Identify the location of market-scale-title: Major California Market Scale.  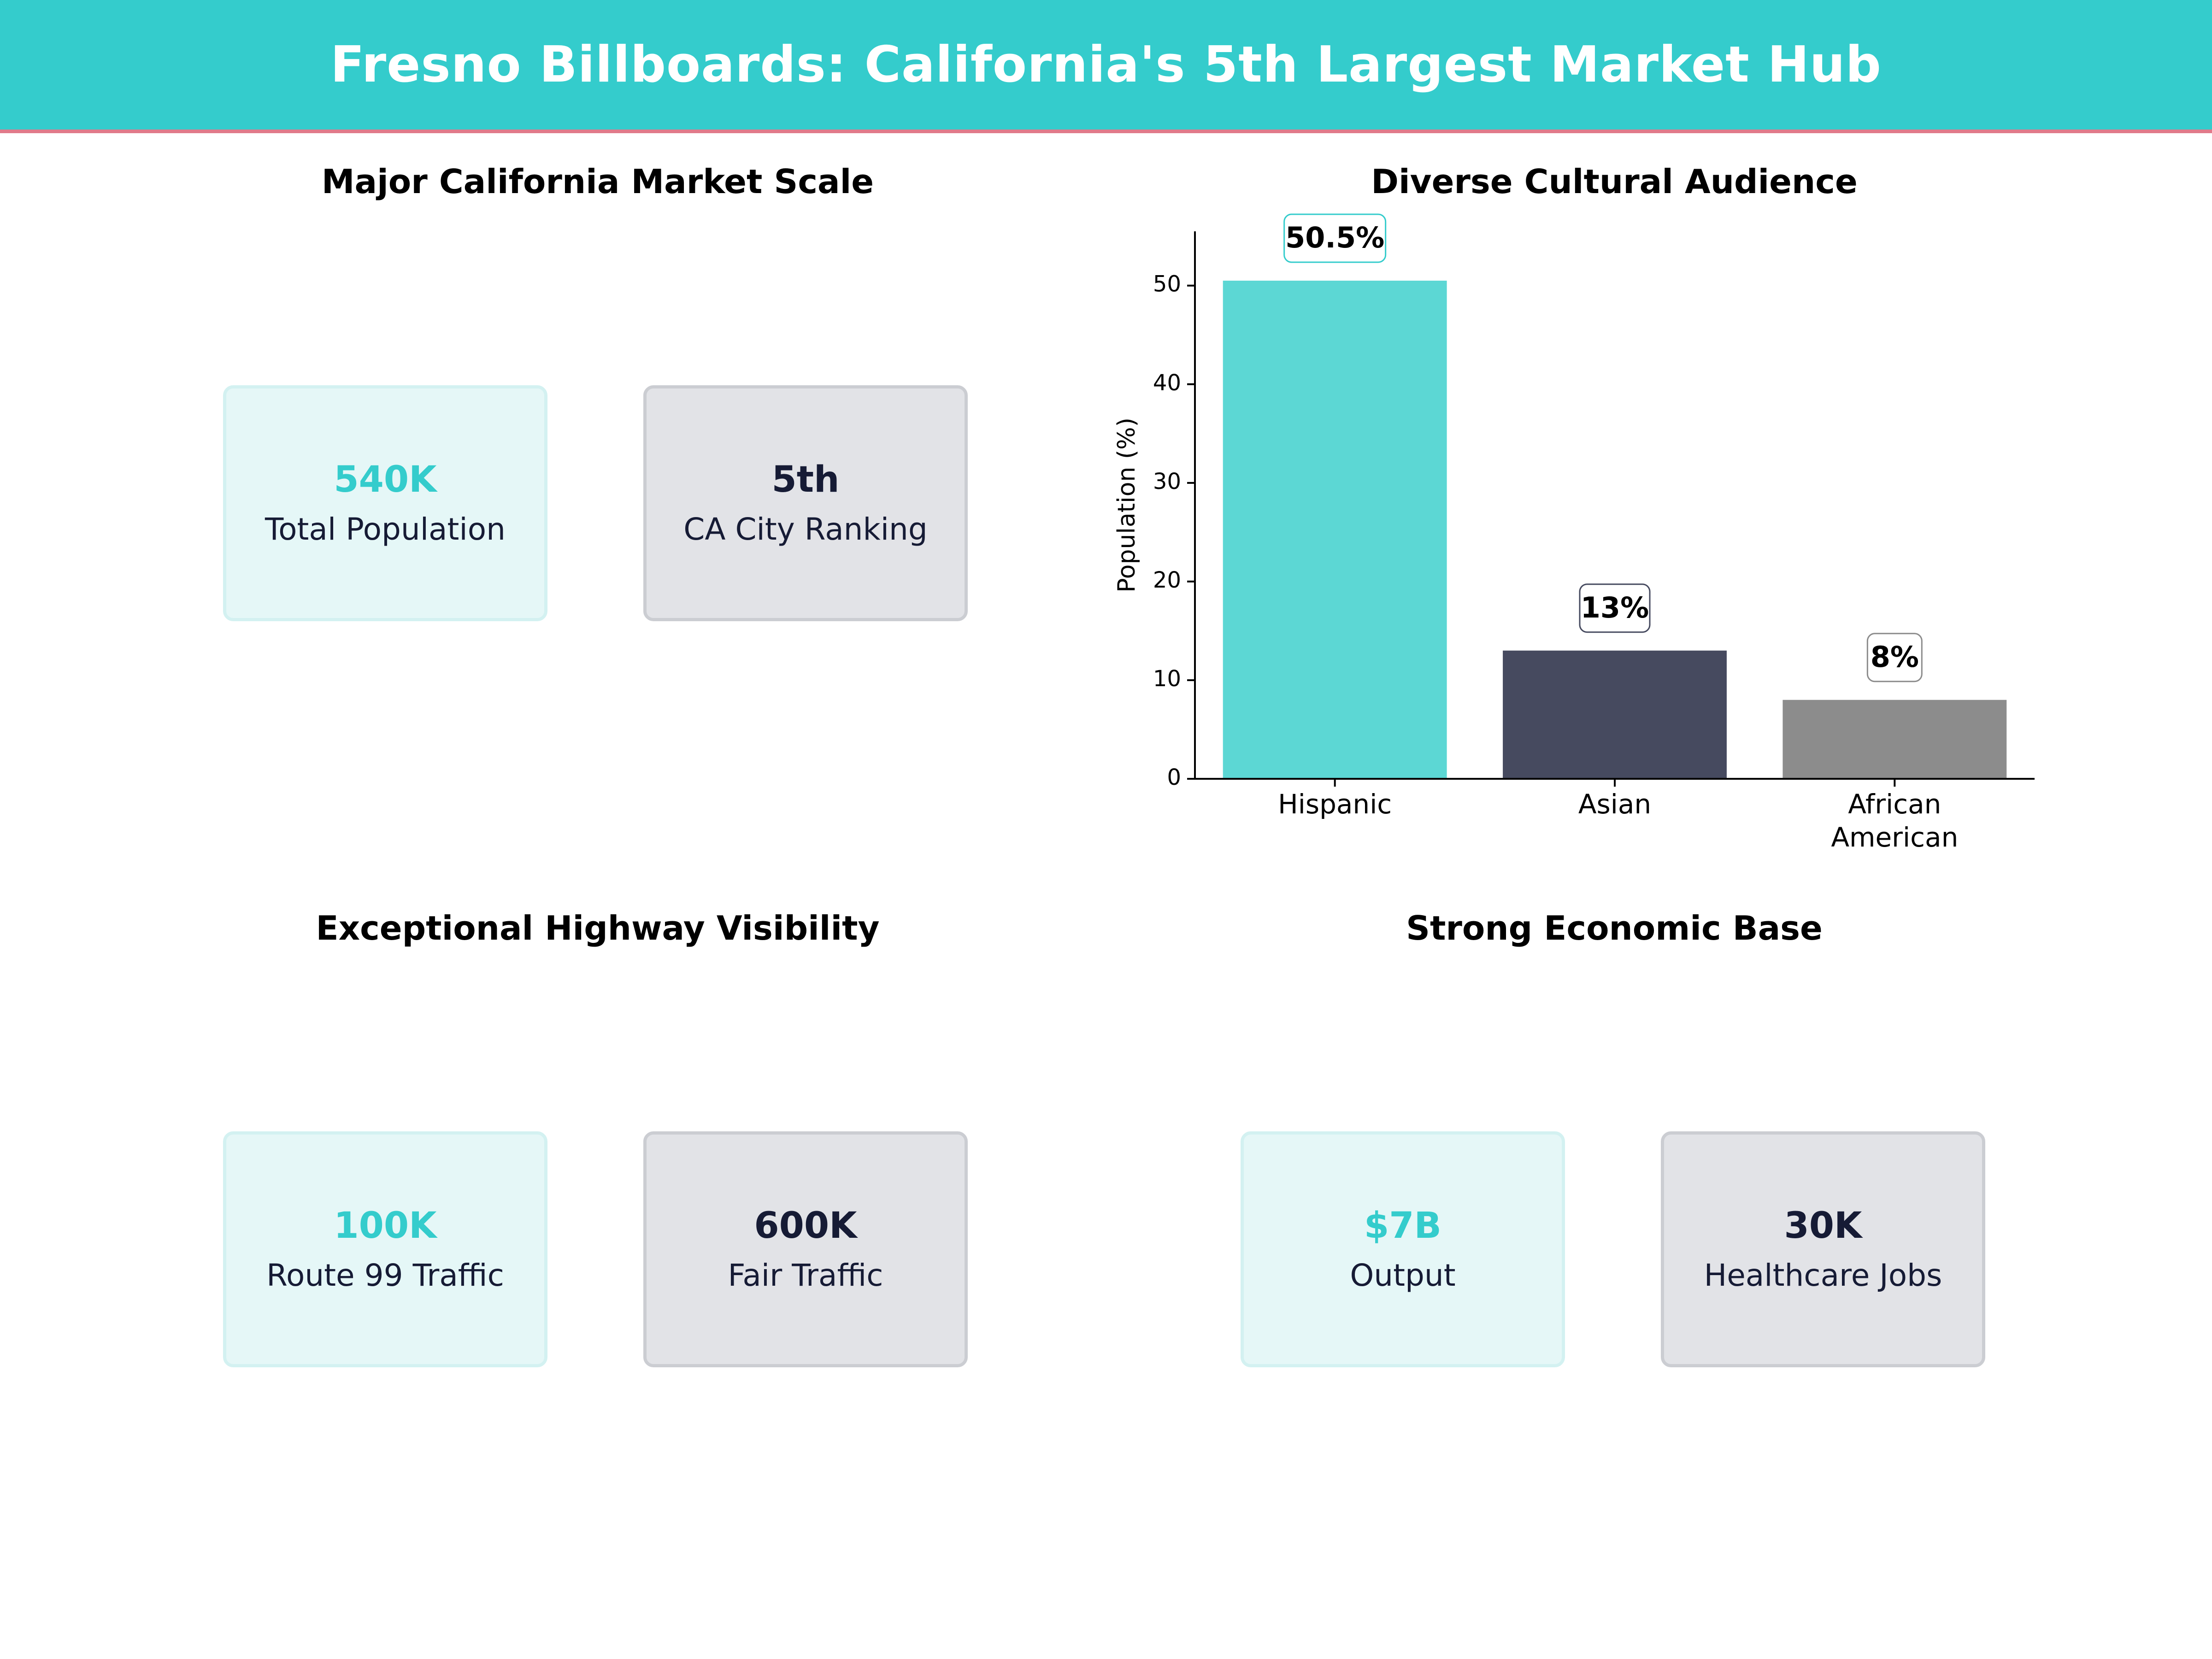
(597, 181).